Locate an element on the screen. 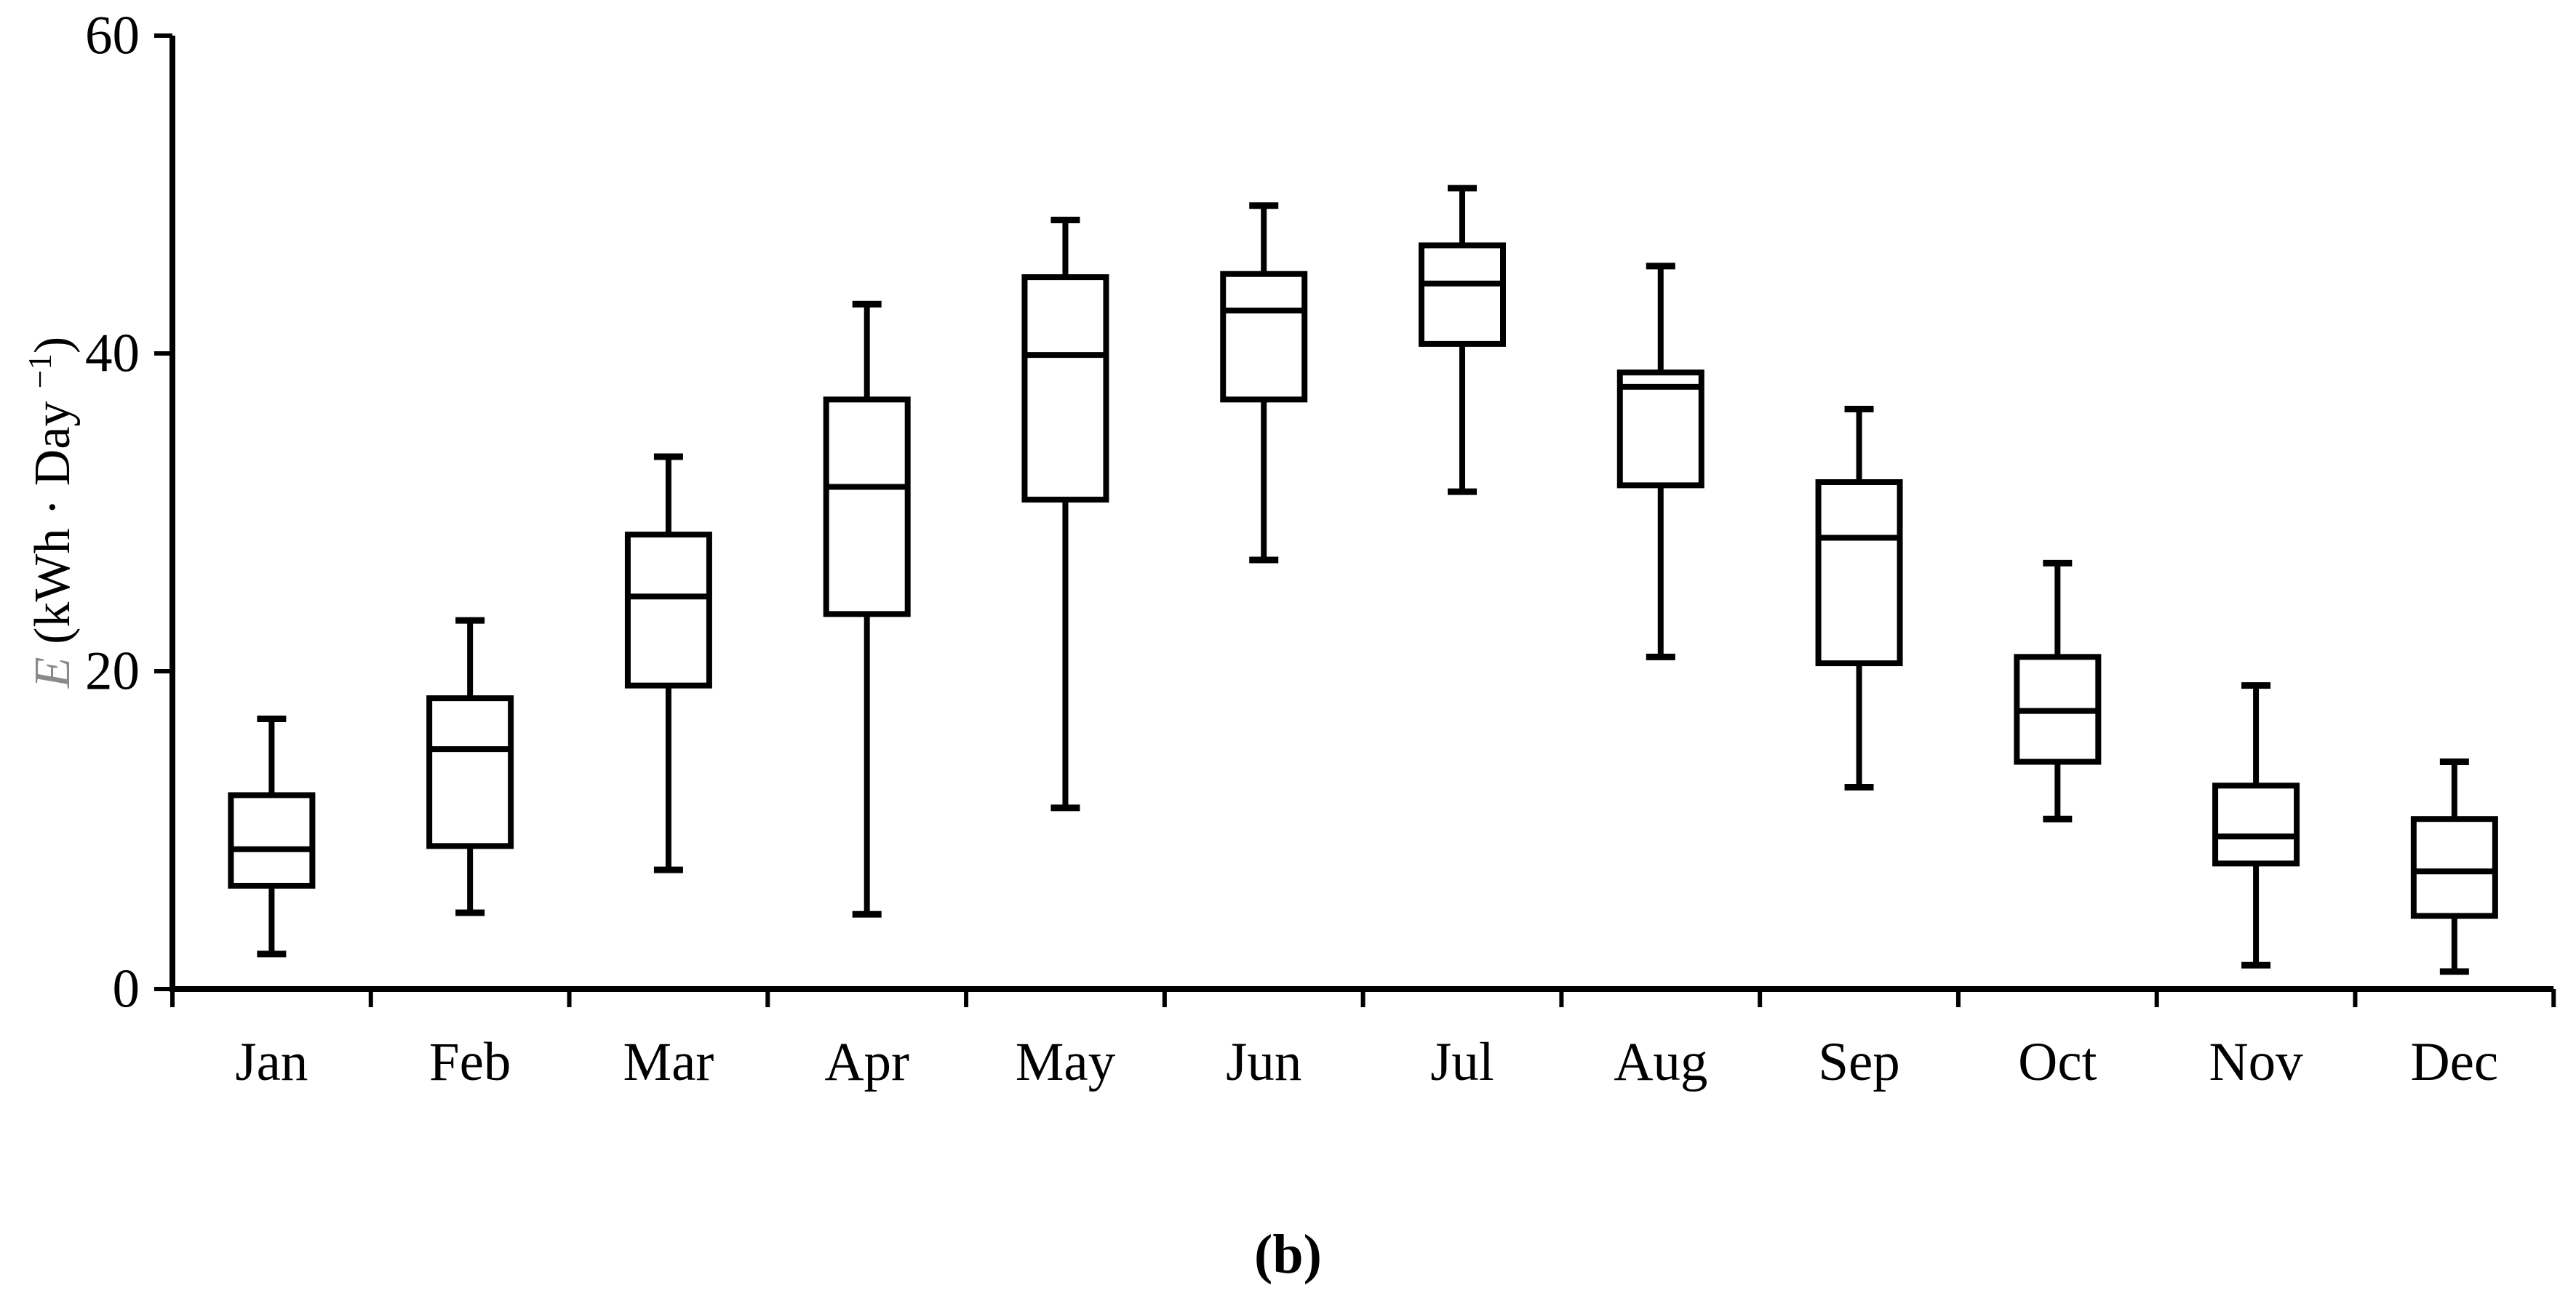 Image resolution: width=2576 pixels, height=1301 pixels. x-category-label-dec: Dec is located at coordinates (2454, 1062).